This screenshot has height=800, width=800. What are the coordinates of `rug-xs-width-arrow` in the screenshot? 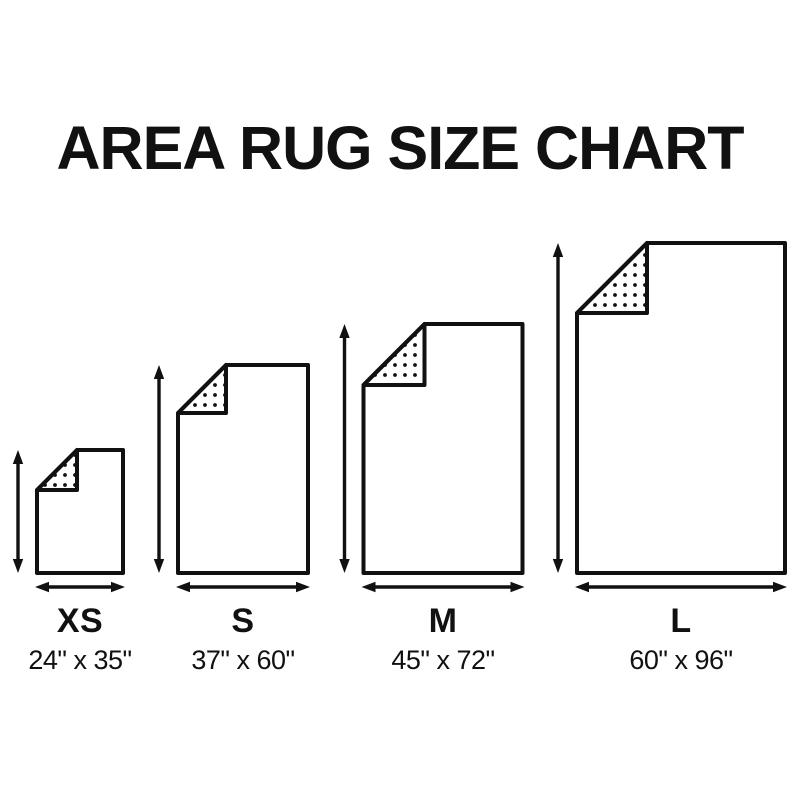 It's located at (80, 587).